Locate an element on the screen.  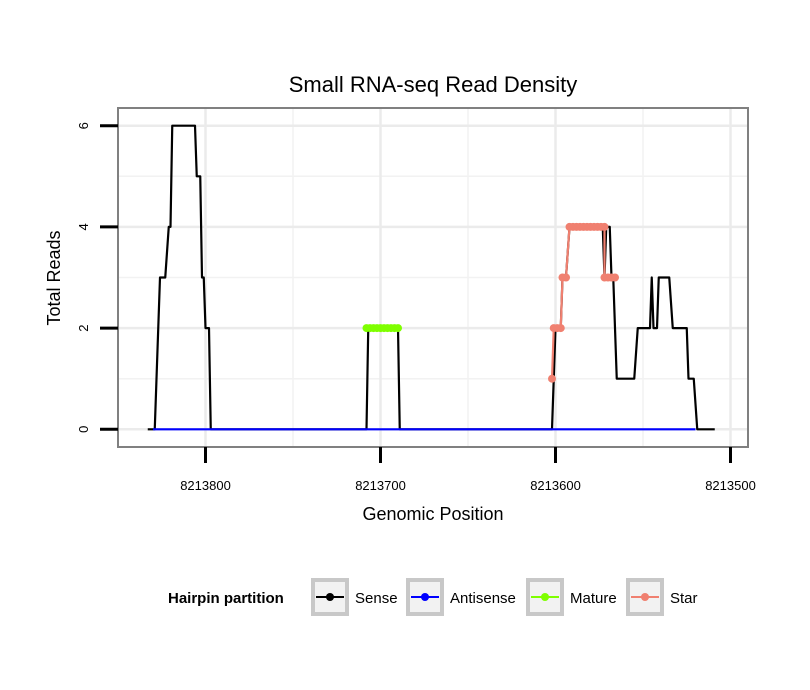
legend-label-sense: Sense is located at coordinates (376, 598).